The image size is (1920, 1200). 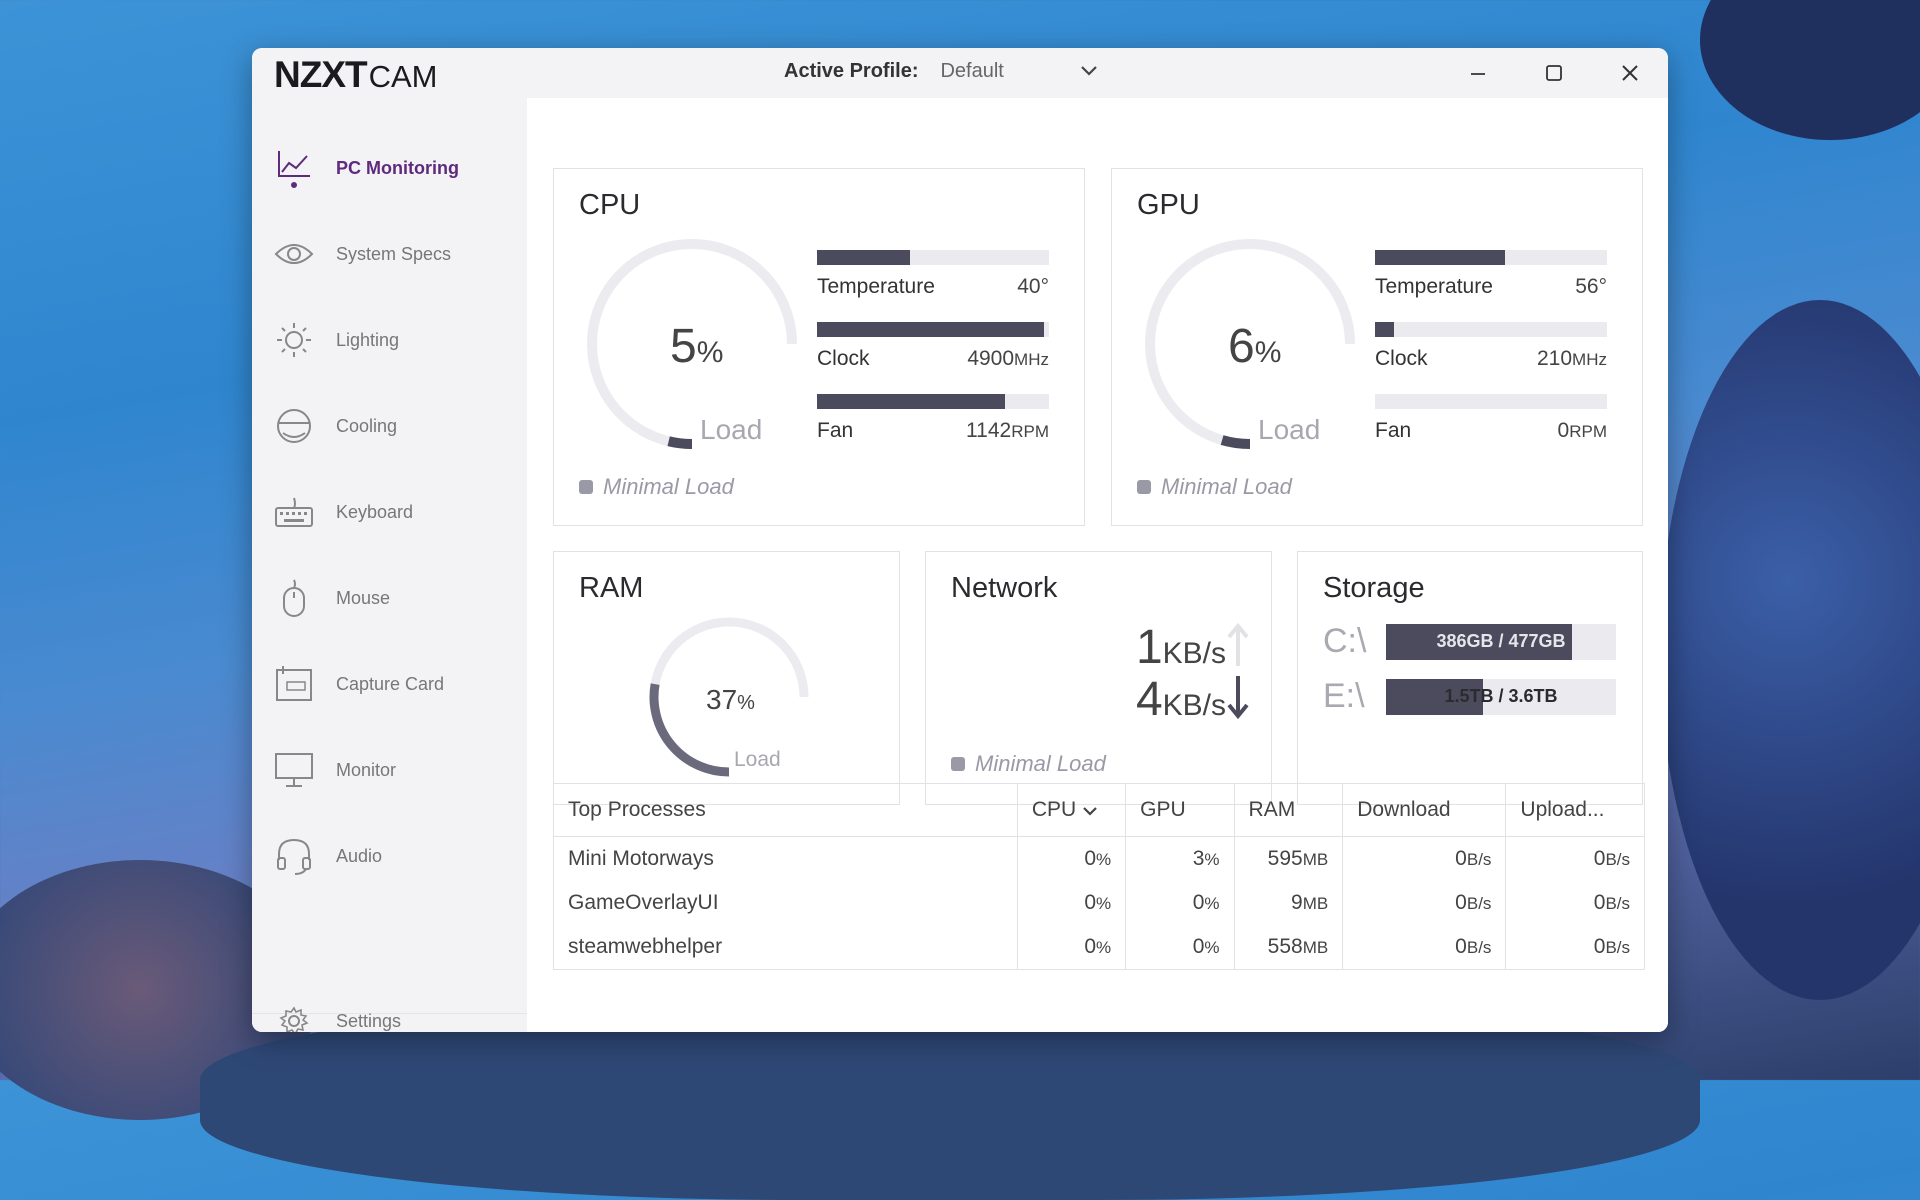 I want to click on arrow-up-icon, so click(x=1238, y=647).